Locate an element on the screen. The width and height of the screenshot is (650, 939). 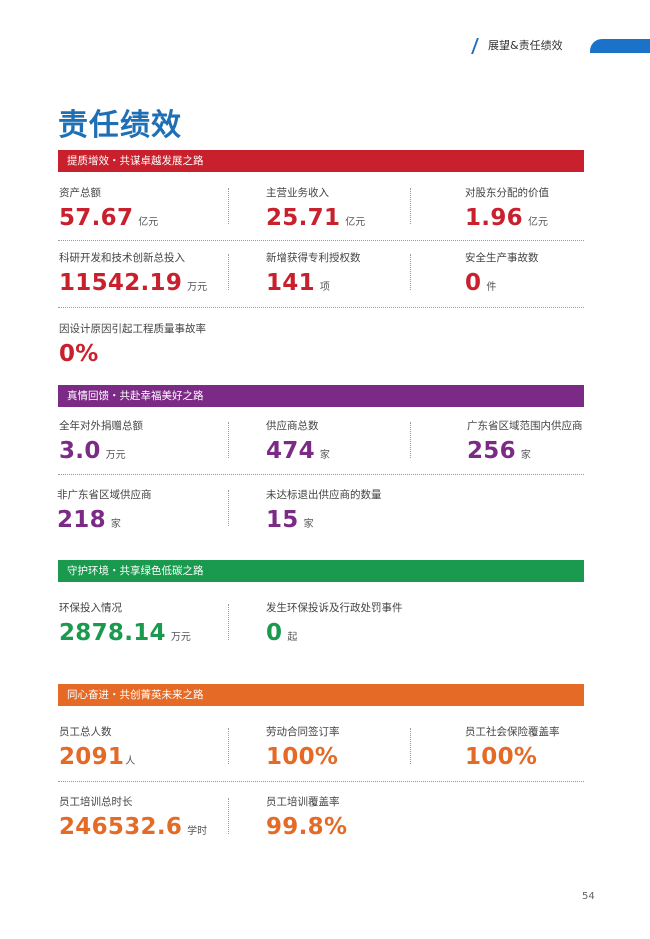
metric-unit: 起 is located at coordinates (292, 637).